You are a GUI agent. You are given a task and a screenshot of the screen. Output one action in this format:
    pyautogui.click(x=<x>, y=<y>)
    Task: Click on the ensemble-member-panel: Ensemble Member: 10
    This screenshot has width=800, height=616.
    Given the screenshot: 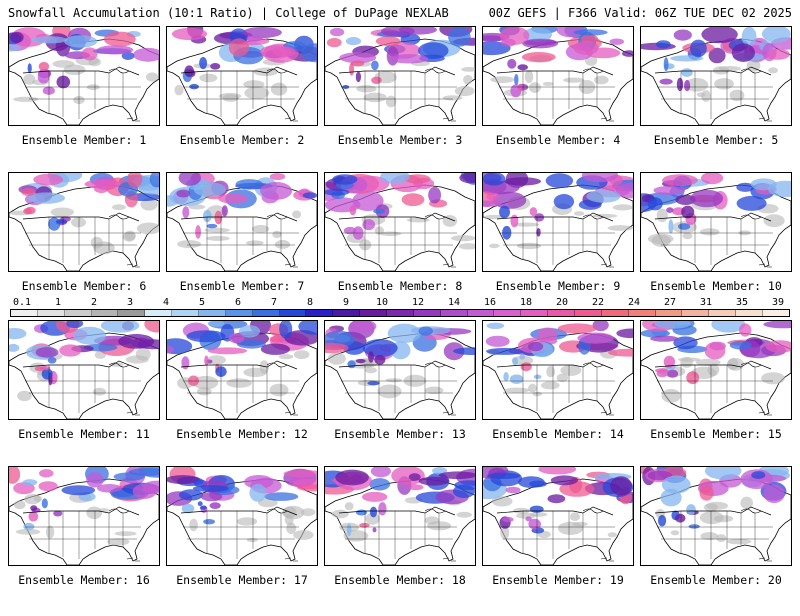 What is the action you would take?
    pyautogui.click(x=716, y=247)
    